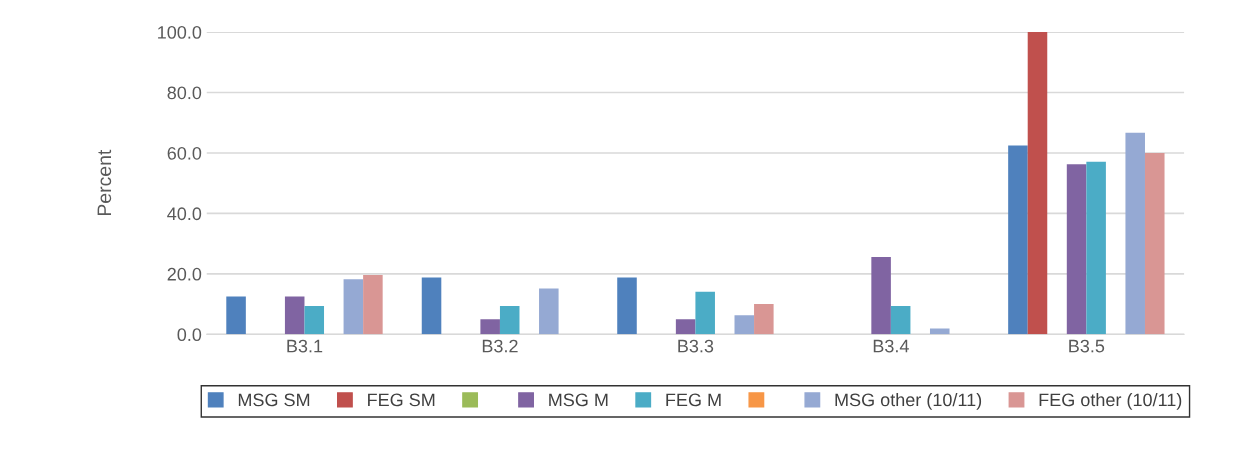 This screenshot has height=458, width=1253. I want to click on y-tick-label: 80.0, so click(184, 93).